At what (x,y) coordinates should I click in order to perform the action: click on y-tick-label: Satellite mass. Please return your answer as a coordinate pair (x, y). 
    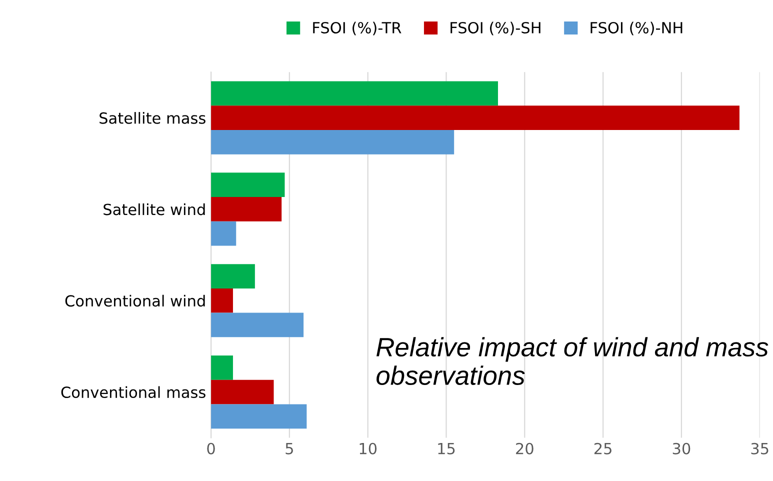
    Looking at the image, I should click on (153, 118).